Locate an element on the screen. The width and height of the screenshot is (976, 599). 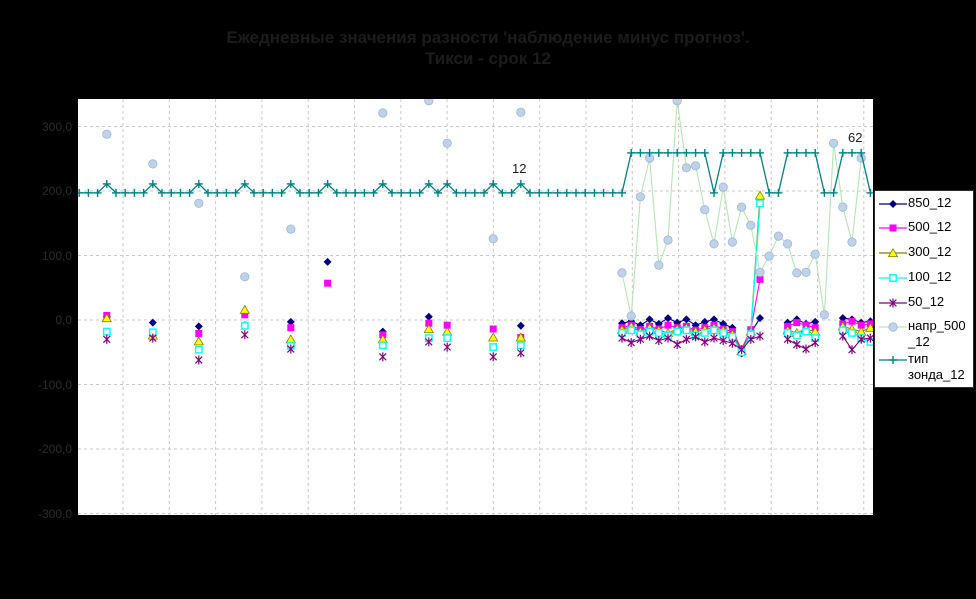
y-axis-tick-label: -100,0 is located at coordinates (54, 384).